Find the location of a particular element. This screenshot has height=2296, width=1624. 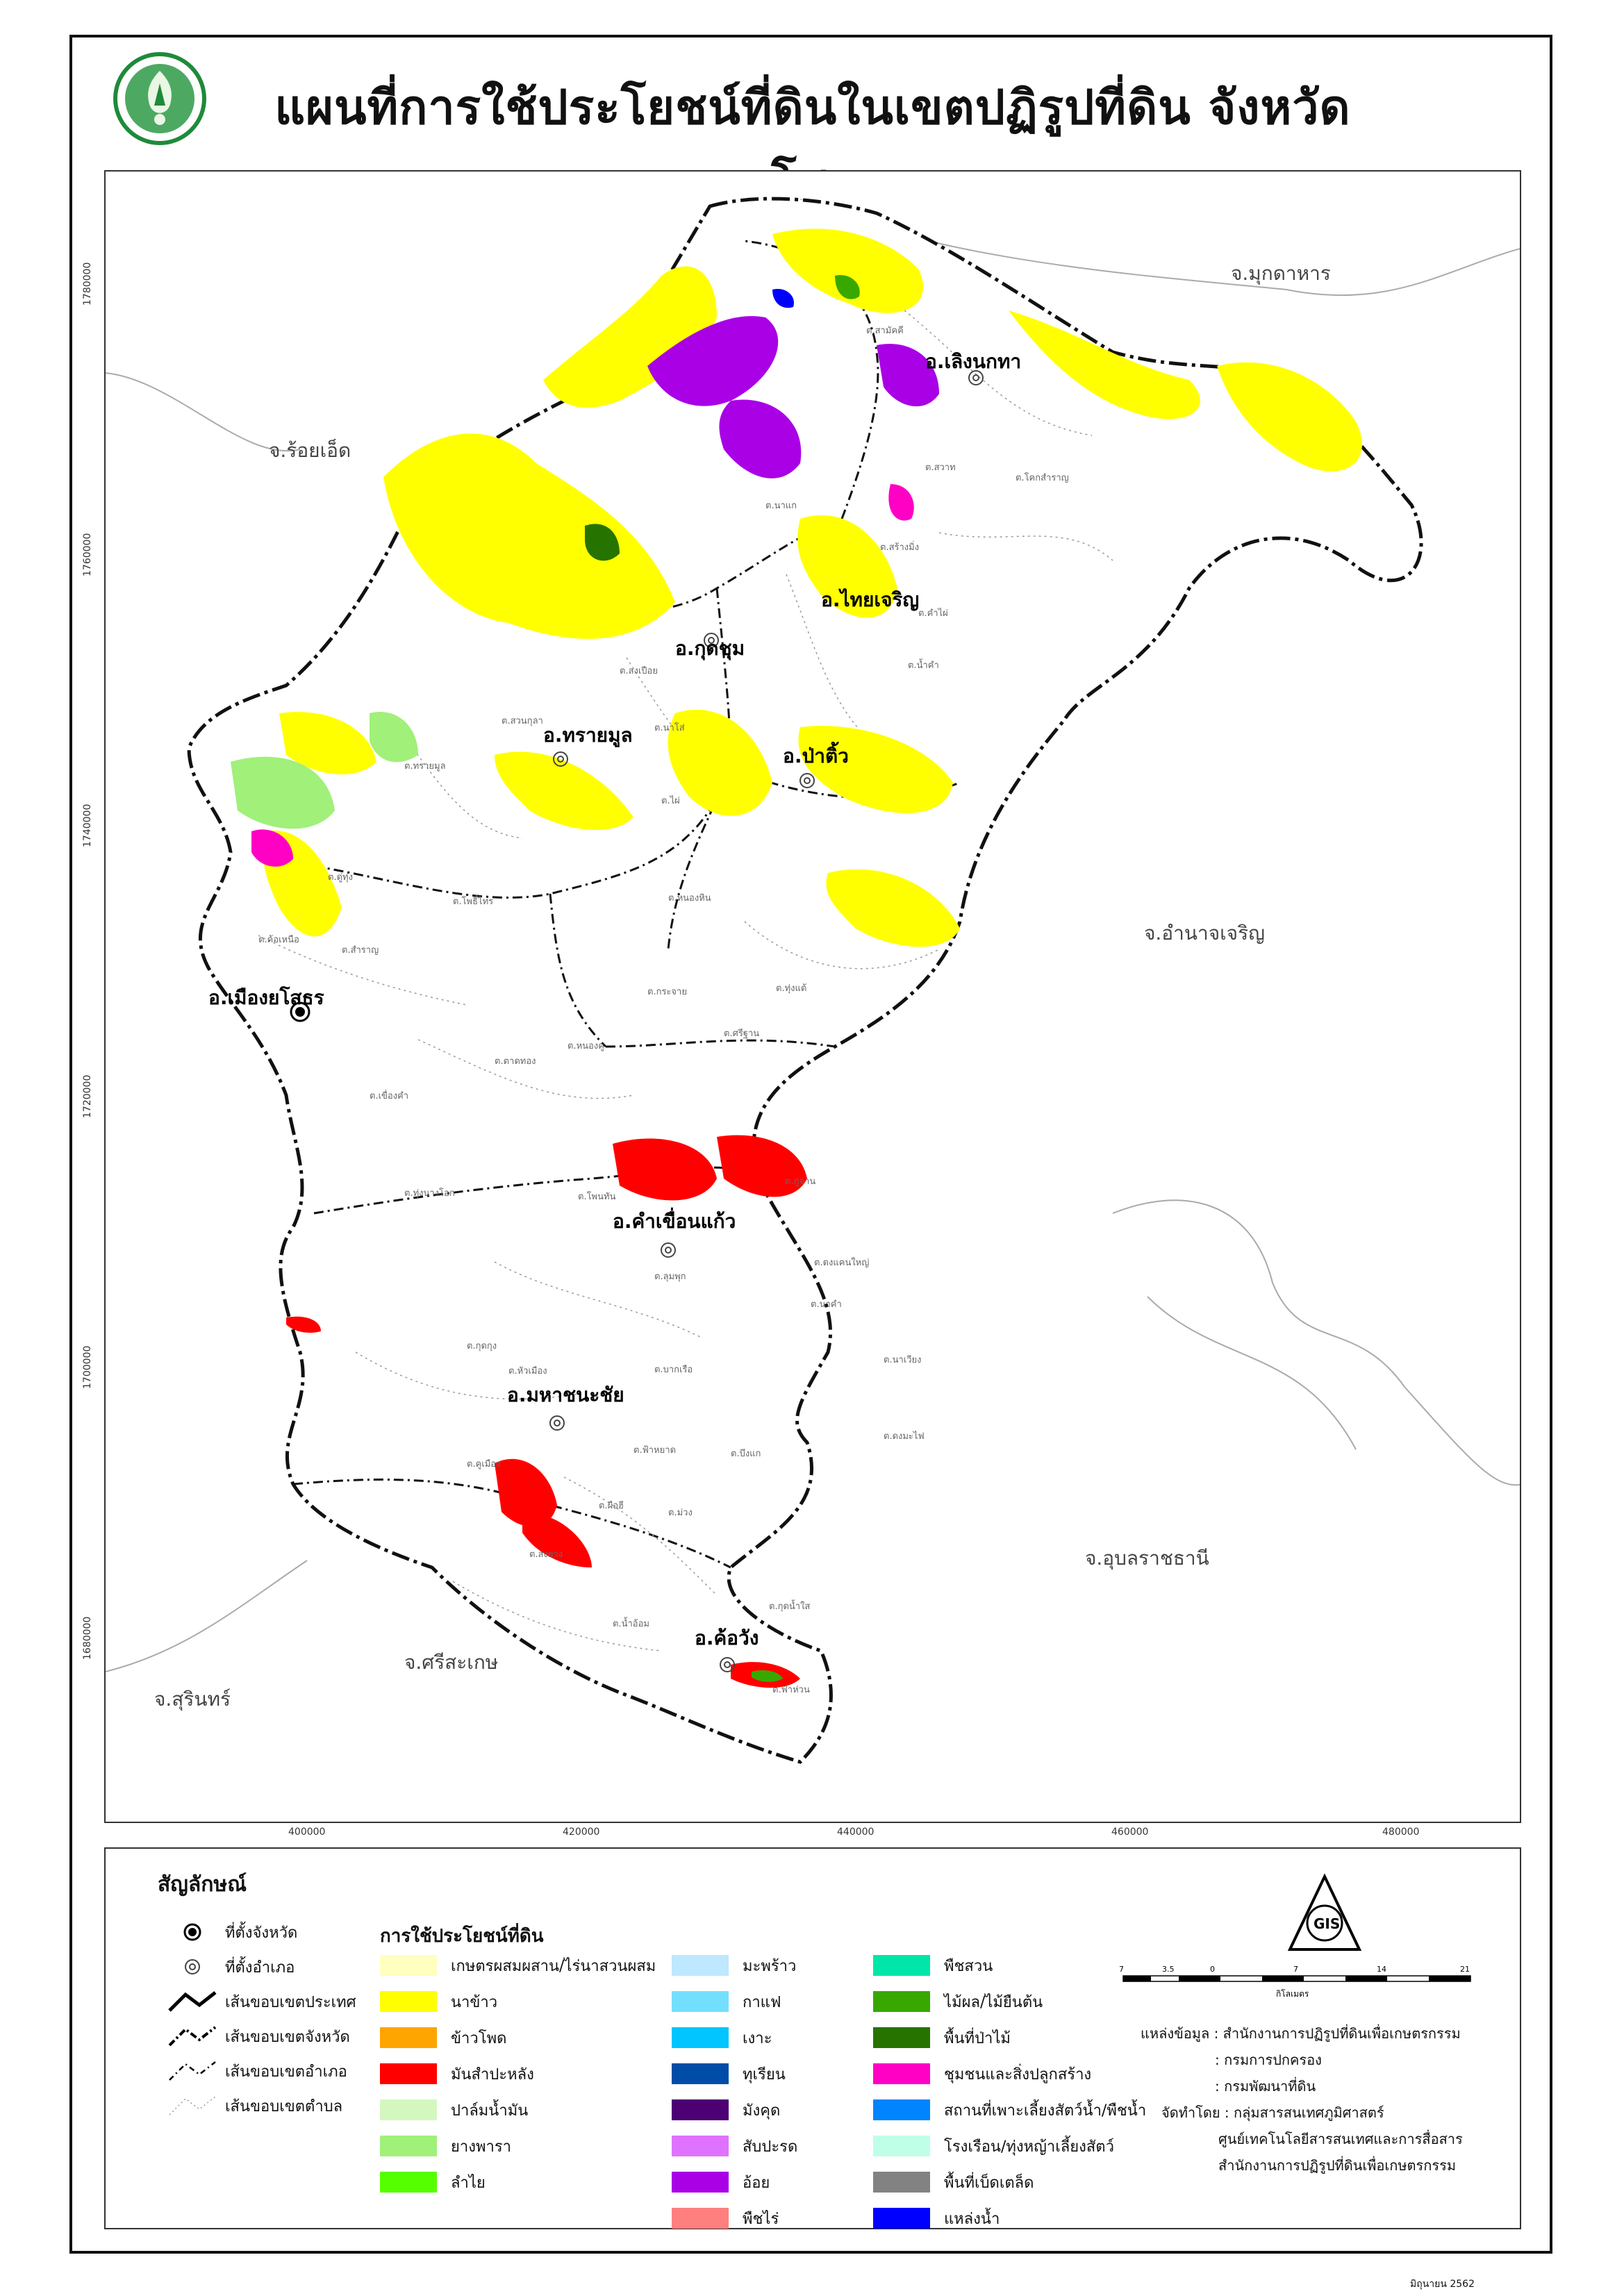

legend-title: สัญลักษณ์ is located at coordinates (203, 1885).